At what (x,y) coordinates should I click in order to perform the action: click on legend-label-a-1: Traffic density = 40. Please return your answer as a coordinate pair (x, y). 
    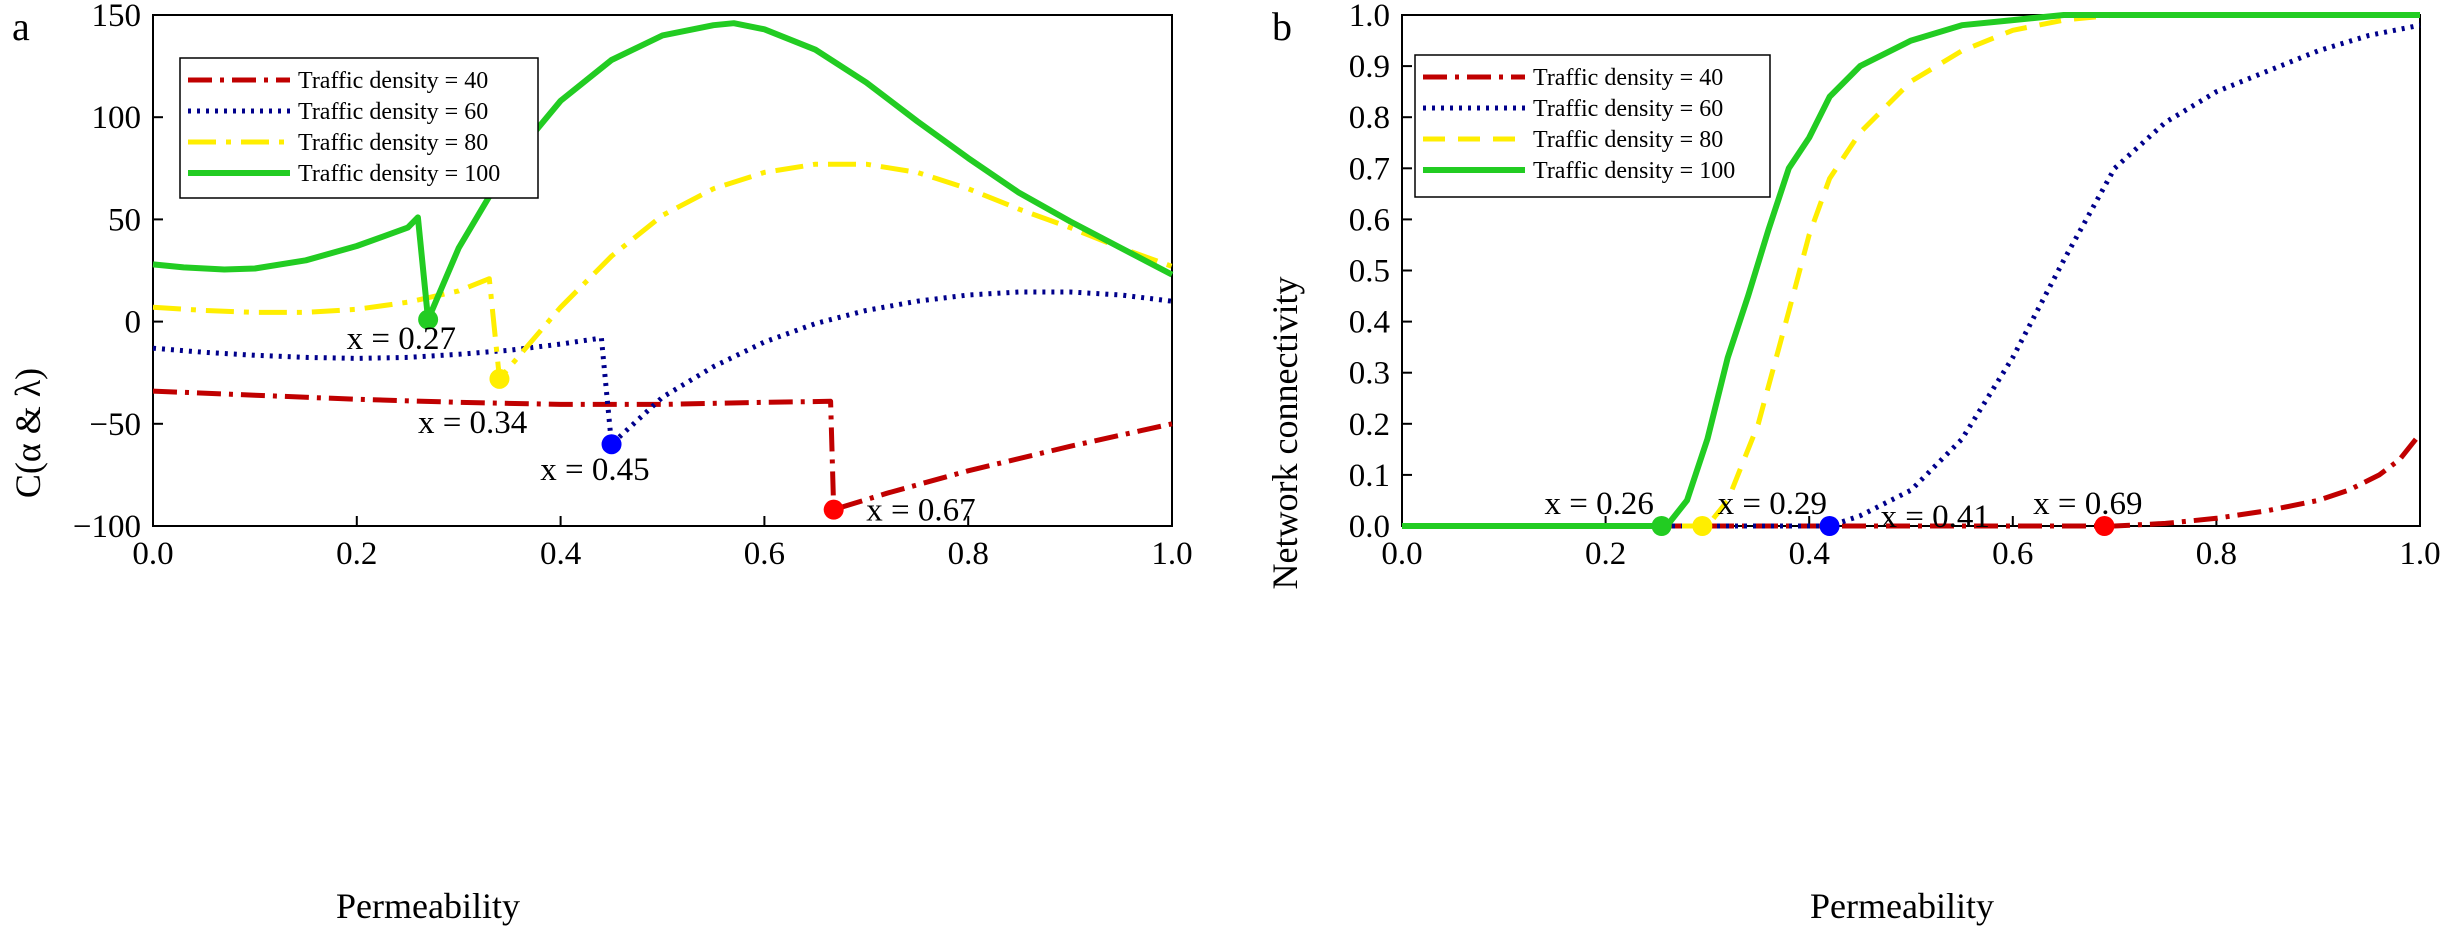
    Looking at the image, I should click on (393, 81).